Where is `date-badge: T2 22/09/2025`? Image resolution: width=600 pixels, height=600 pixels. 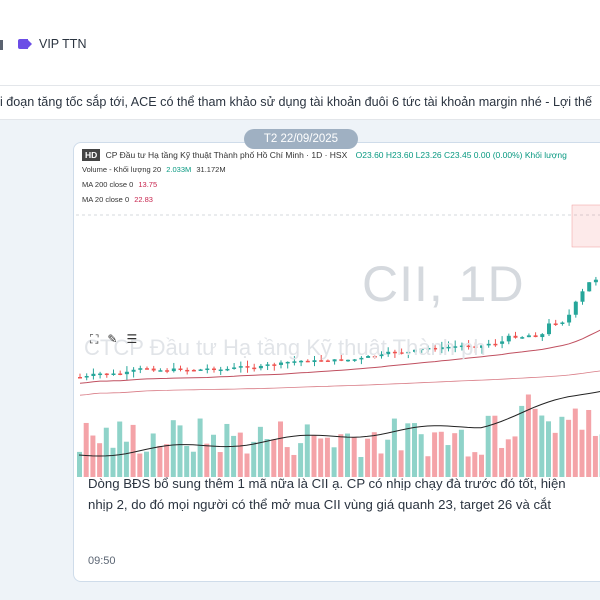 date-badge: T2 22/09/2025 is located at coordinates (301, 139).